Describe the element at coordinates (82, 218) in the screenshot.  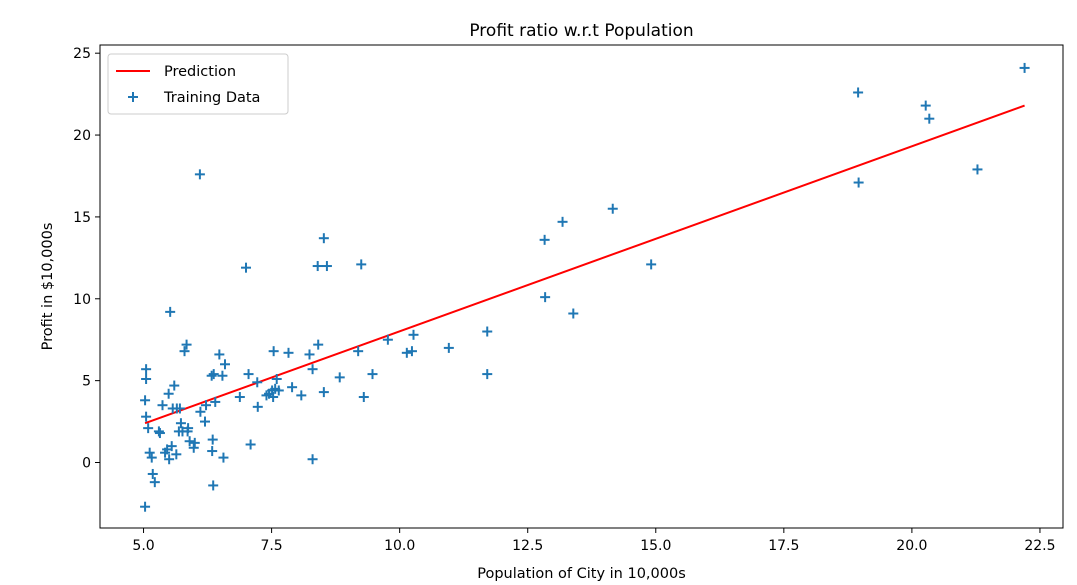
I see `y-tick-label: 15` at that location.